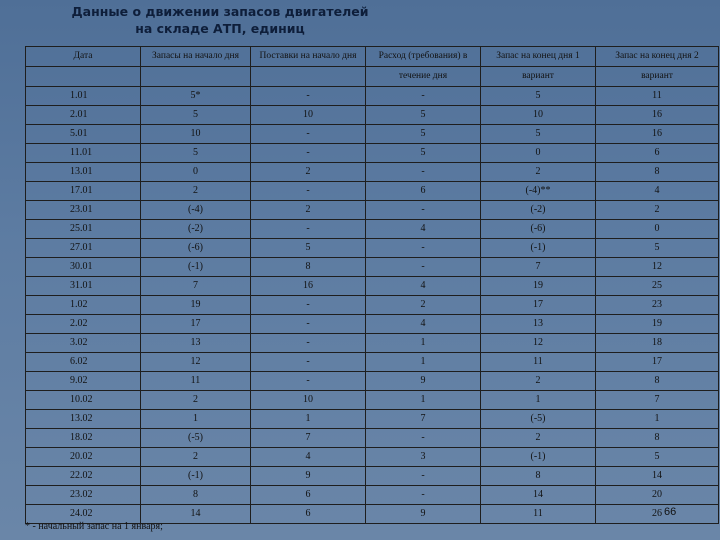  I want to click on table-row: 13.01 0 2-2 8, so click(372, 172).